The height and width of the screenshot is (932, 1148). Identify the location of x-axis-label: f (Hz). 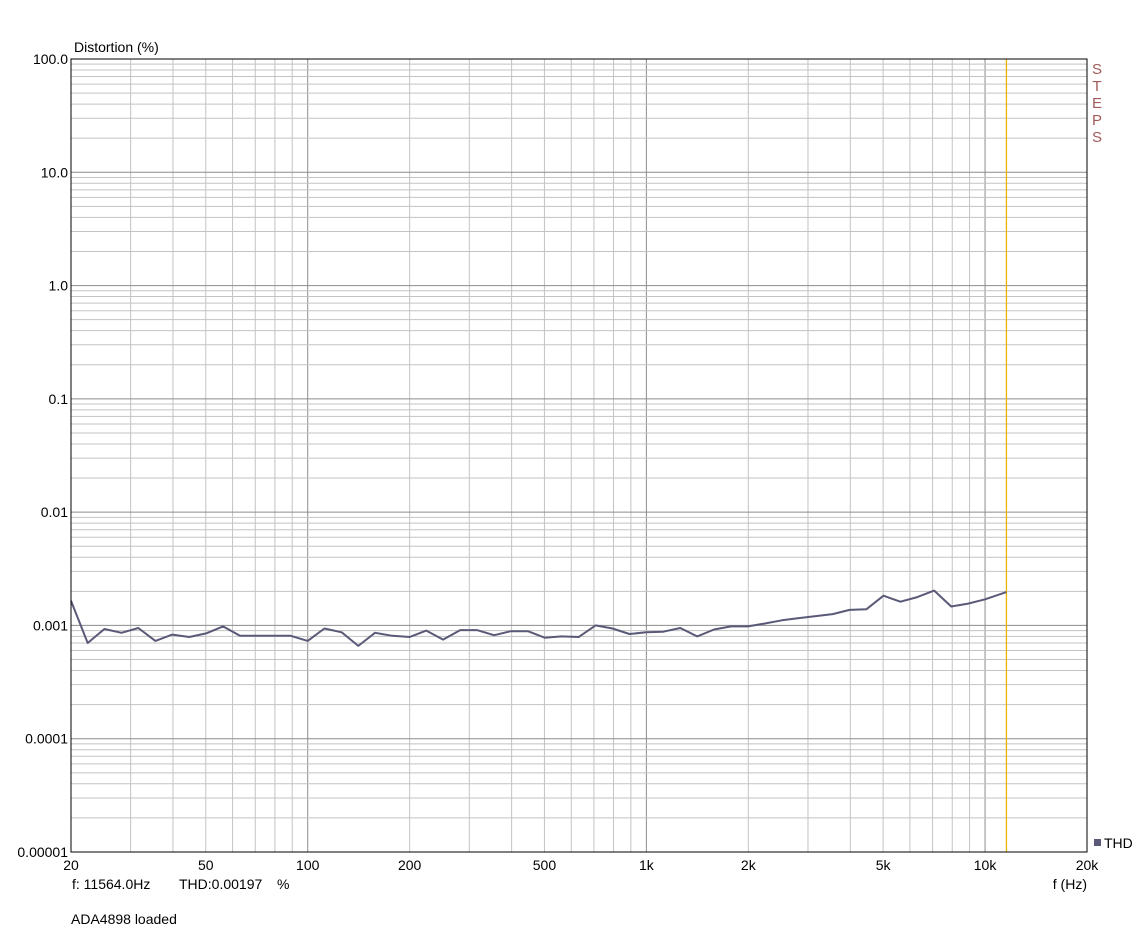
(1070, 884).